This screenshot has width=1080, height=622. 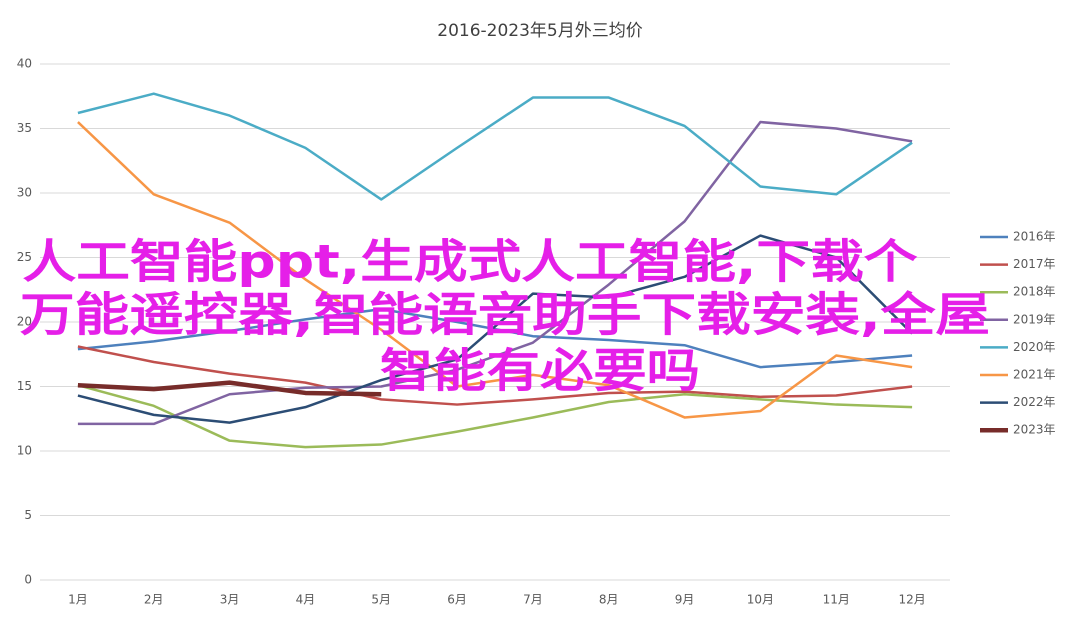 I want to click on legend-label: 2017年, so click(x=1034, y=264).